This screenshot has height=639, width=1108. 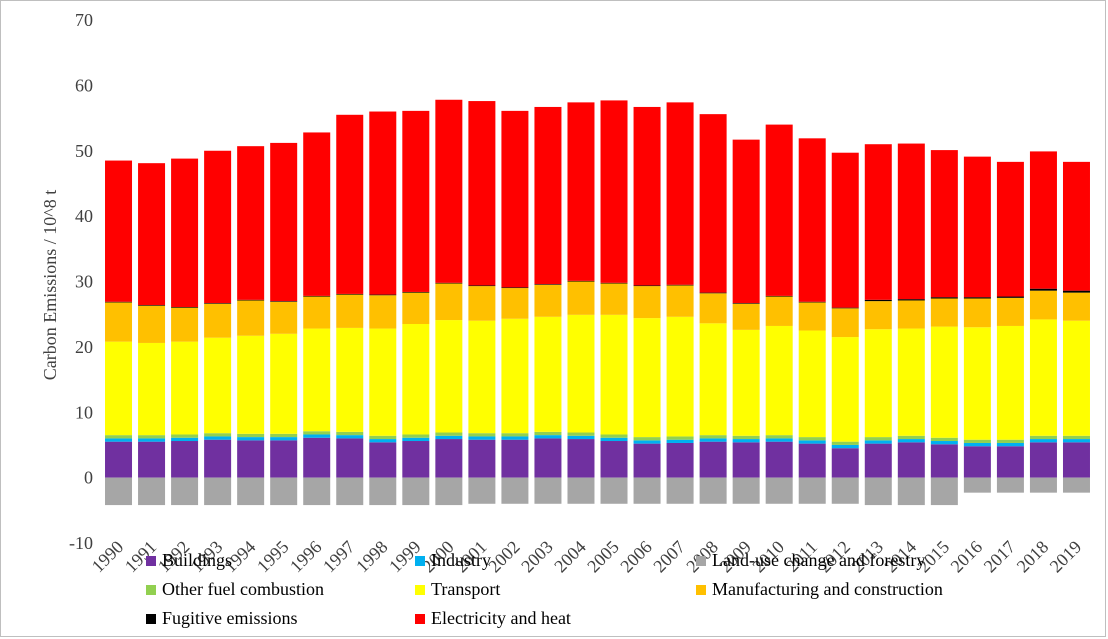 I want to click on bar-segment-buildings-2010, so click(x=779, y=459).